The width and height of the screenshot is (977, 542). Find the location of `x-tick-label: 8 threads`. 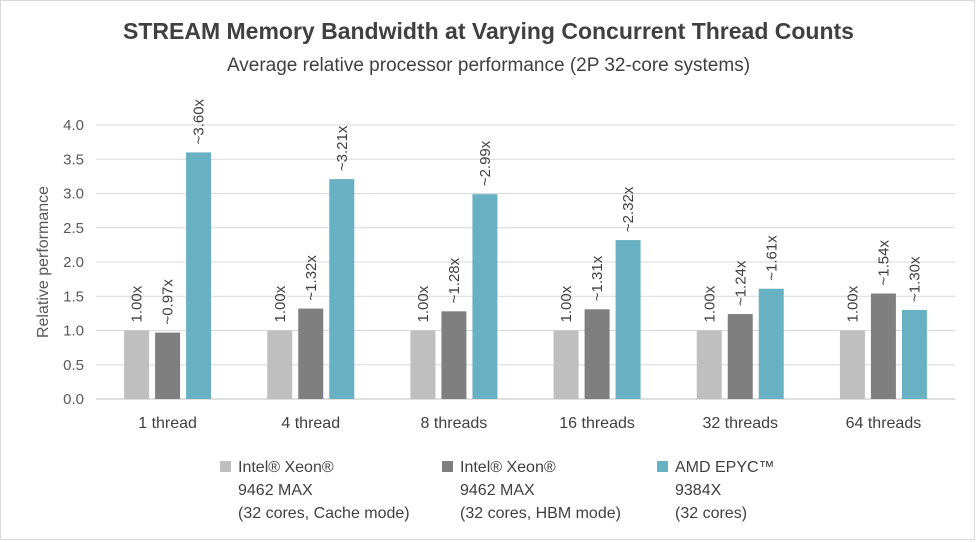

x-tick-label: 8 threads is located at coordinates (454, 423).